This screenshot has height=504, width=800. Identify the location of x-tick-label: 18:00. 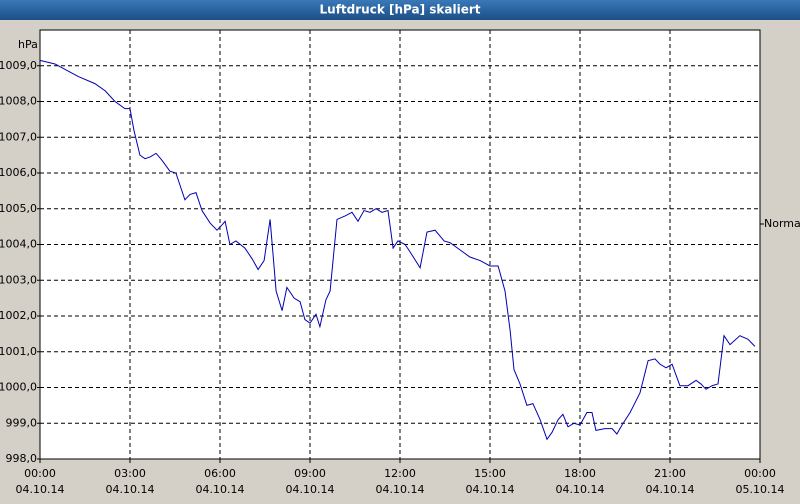
(580, 473).